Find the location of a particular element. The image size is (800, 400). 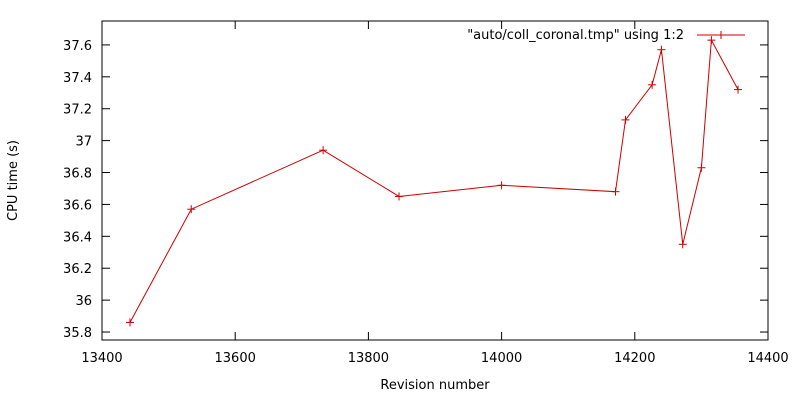

y-tick-label: 35.8 is located at coordinates (77, 333).